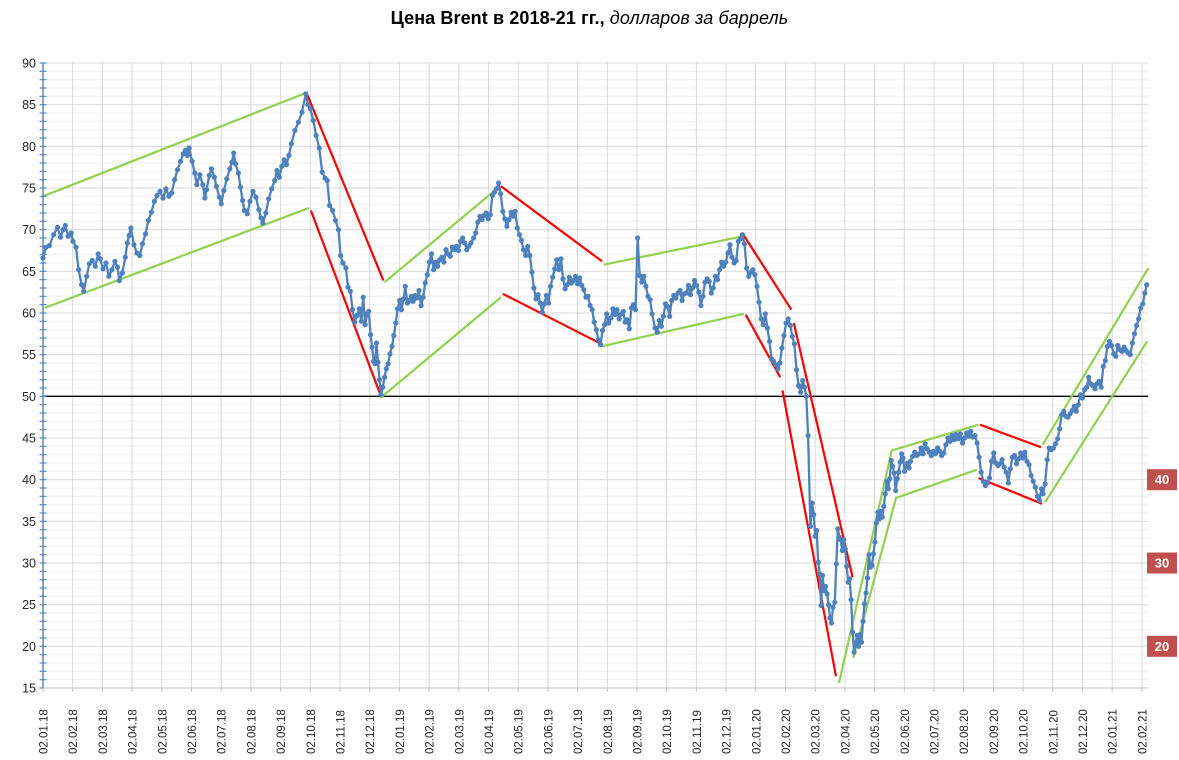 Image resolution: width=1179 pixels, height=760 pixels. I want to click on x-axis-label: 02.09.18, so click(282, 731).